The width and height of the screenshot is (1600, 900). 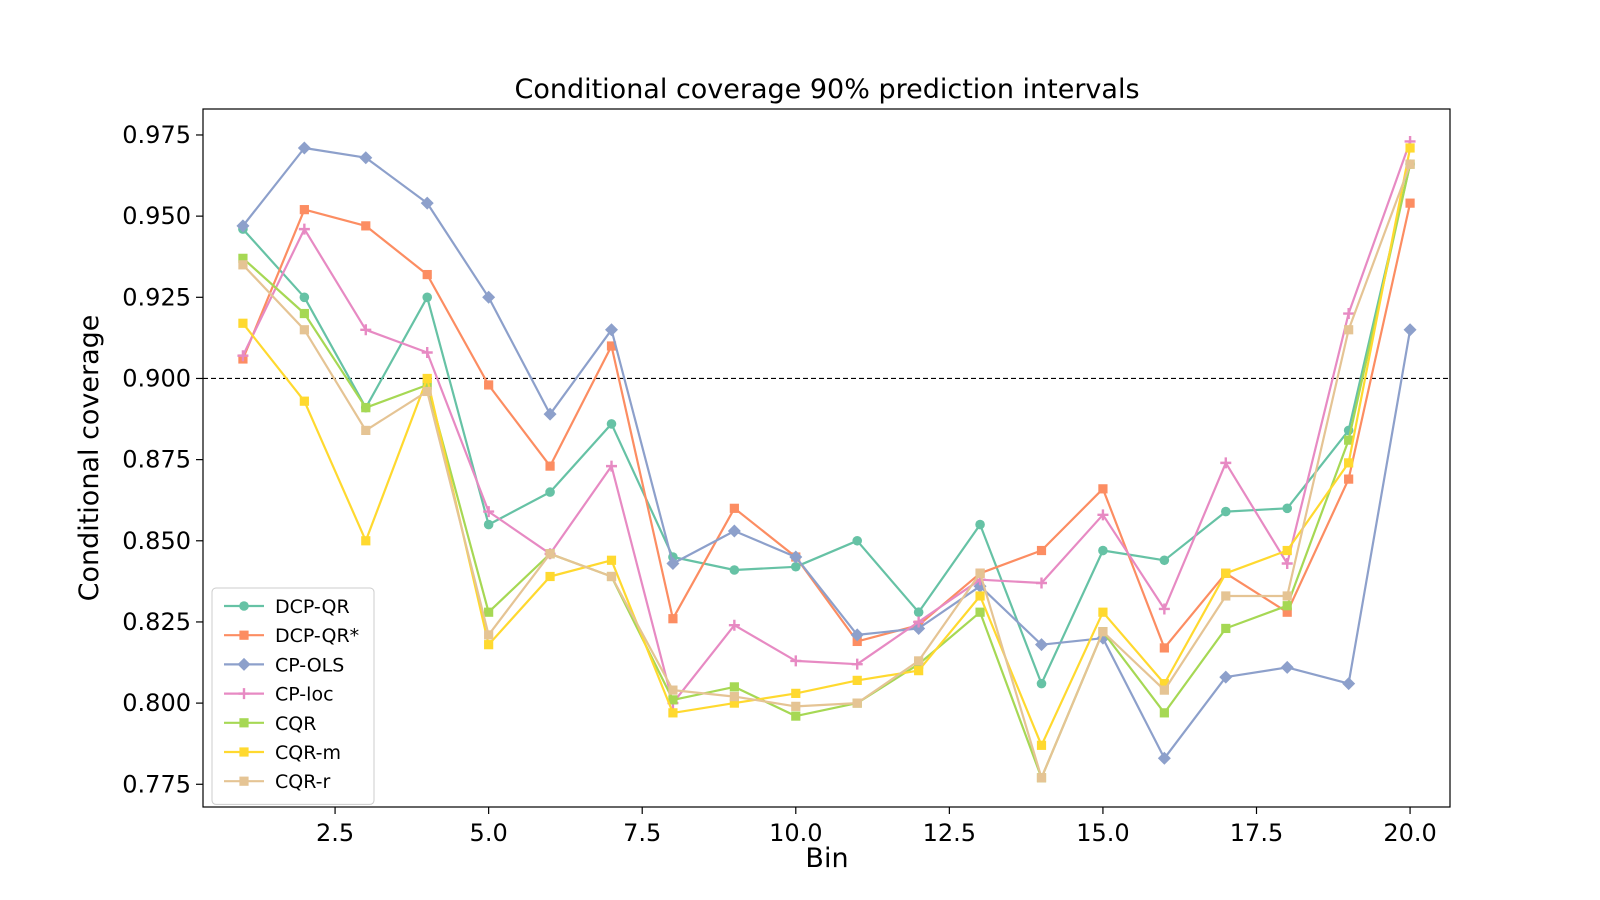 What do you see at coordinates (795, 833) in the screenshot?
I see `x-tick-label: 10.0` at bounding box center [795, 833].